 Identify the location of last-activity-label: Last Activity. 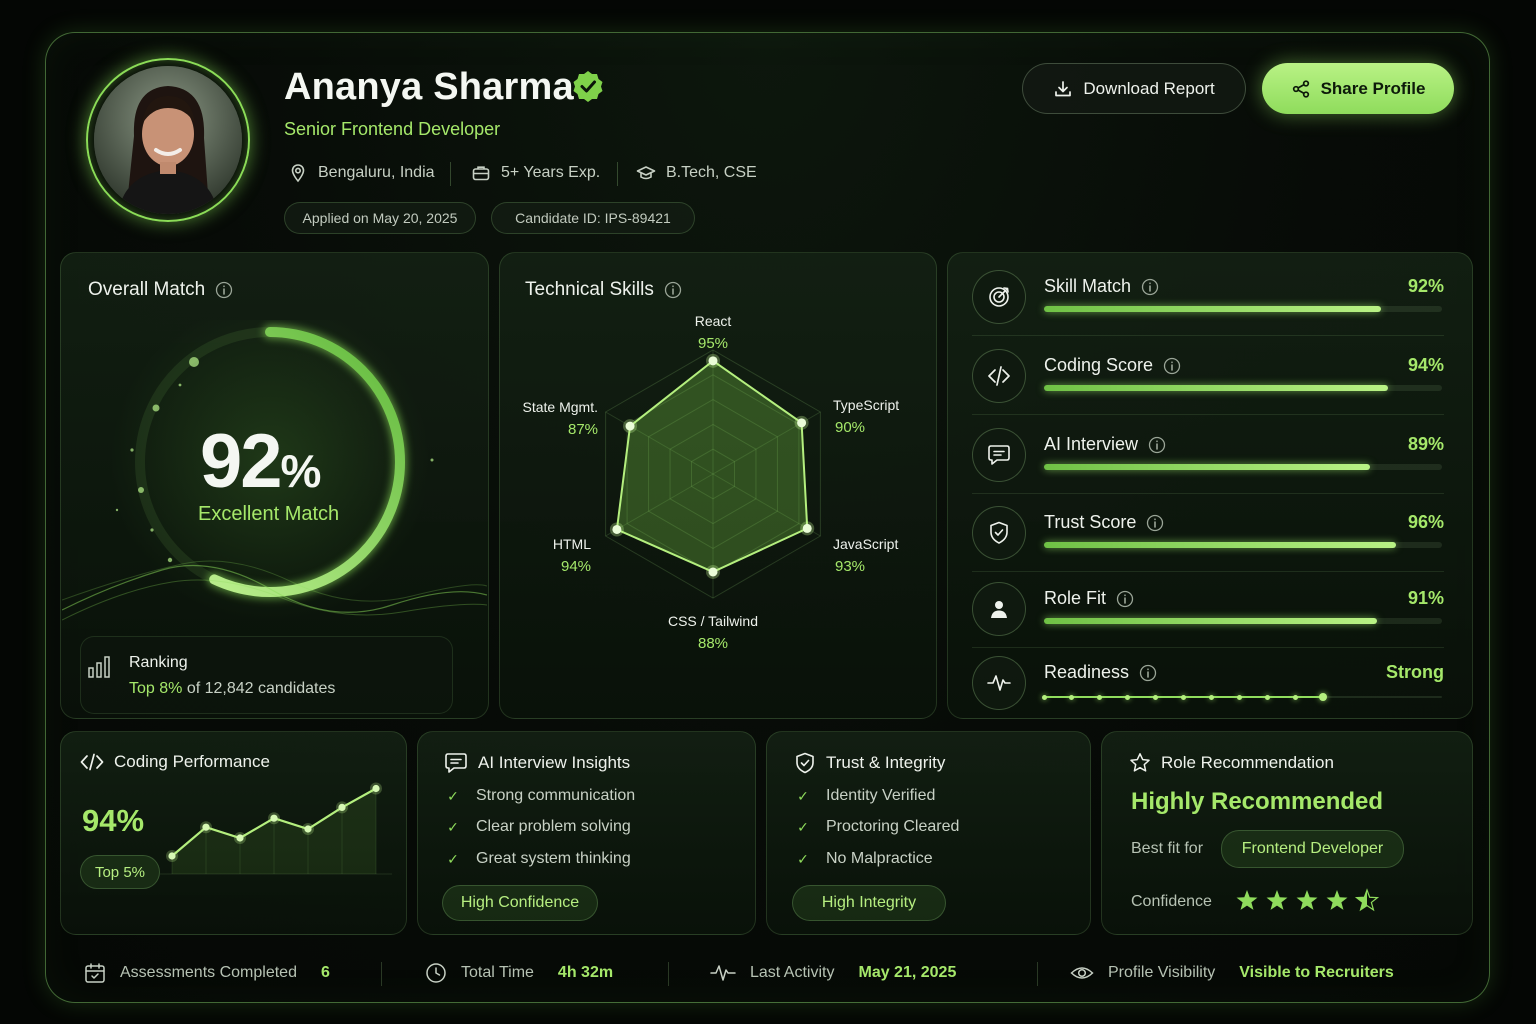
(792, 972).